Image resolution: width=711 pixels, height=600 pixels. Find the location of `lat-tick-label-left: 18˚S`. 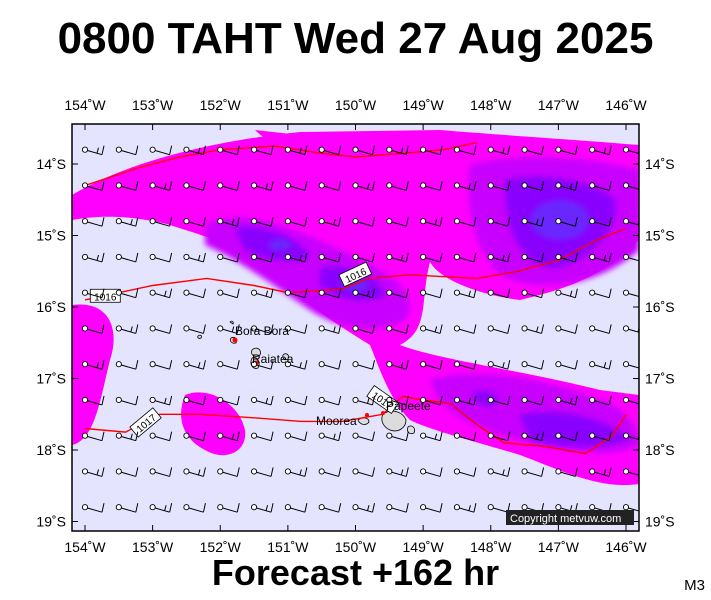

lat-tick-label-left: 18˚S is located at coordinates (51, 450).